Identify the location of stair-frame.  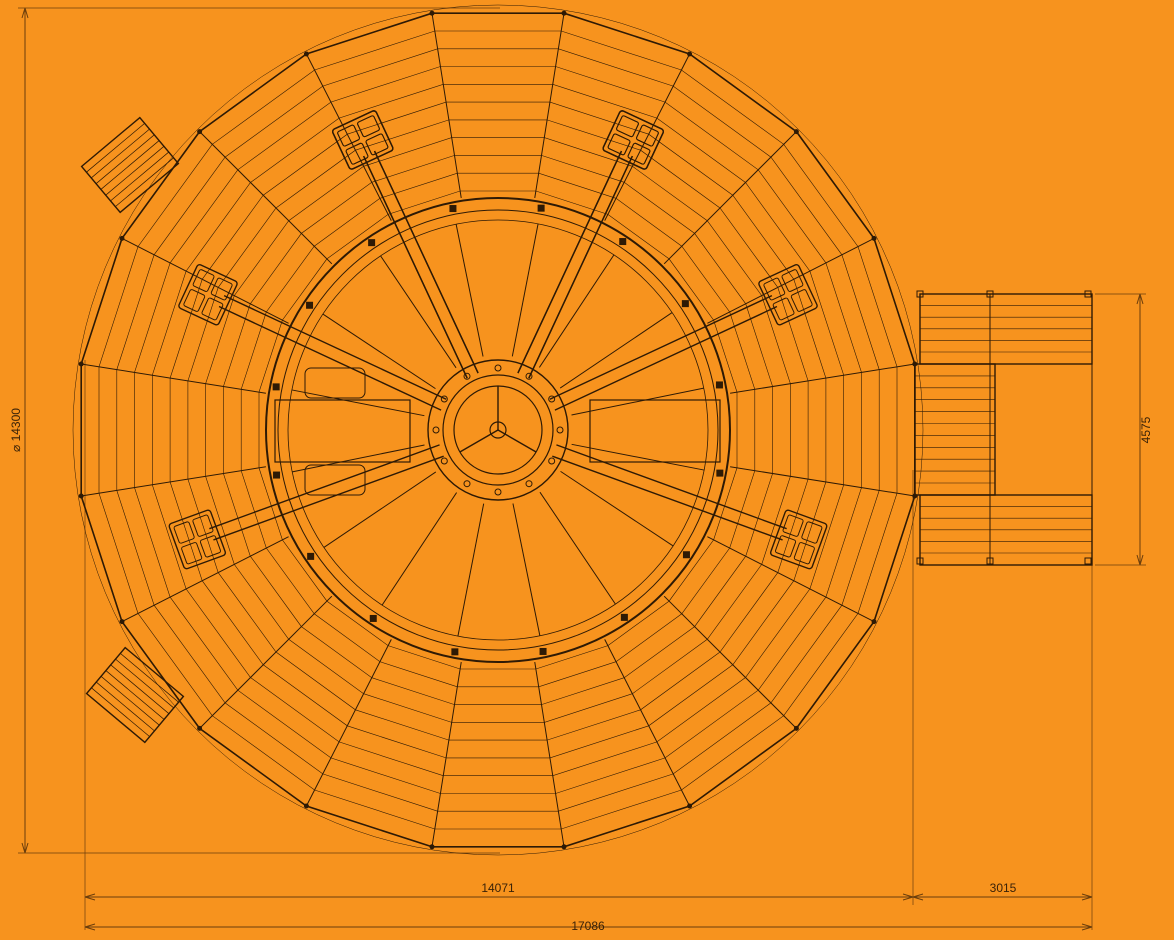
(130, 165).